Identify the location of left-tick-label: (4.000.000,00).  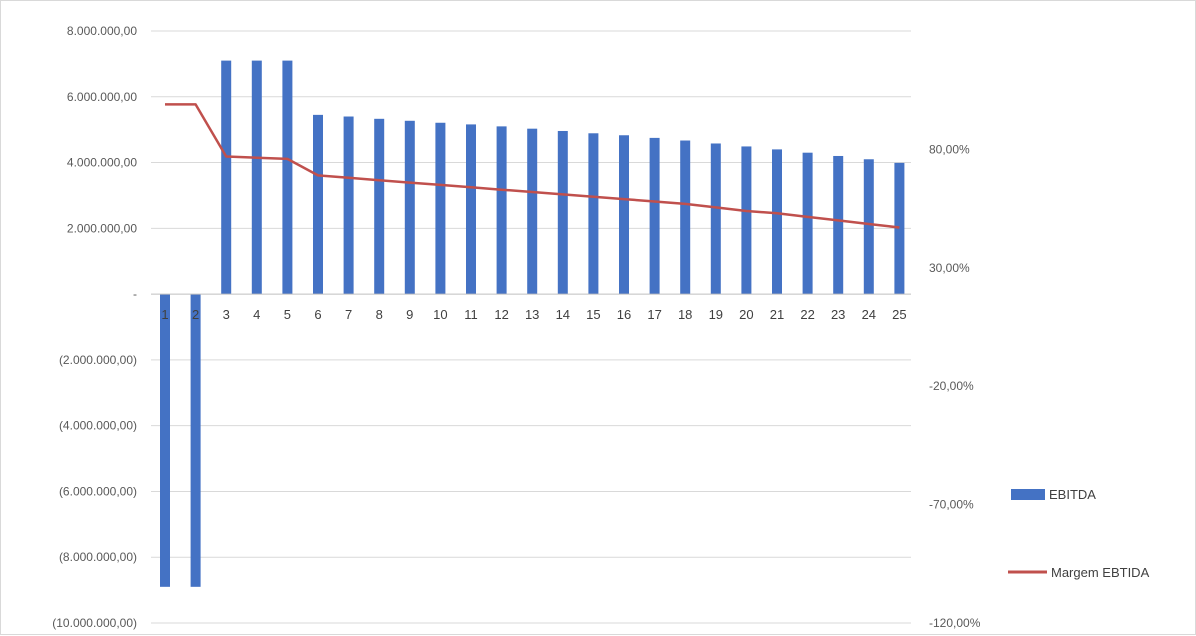
(98, 426).